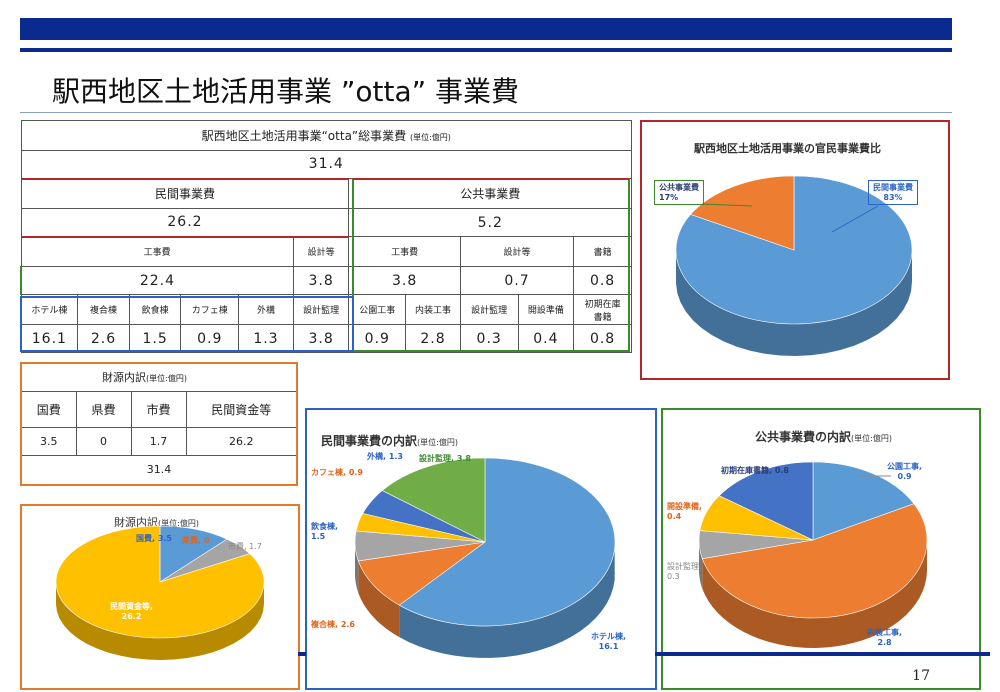 Image resolution: width=1000 pixels, height=692 pixels. What do you see at coordinates (433, 338) in the screenshot?
I see `item-value: 2.8` at bounding box center [433, 338].